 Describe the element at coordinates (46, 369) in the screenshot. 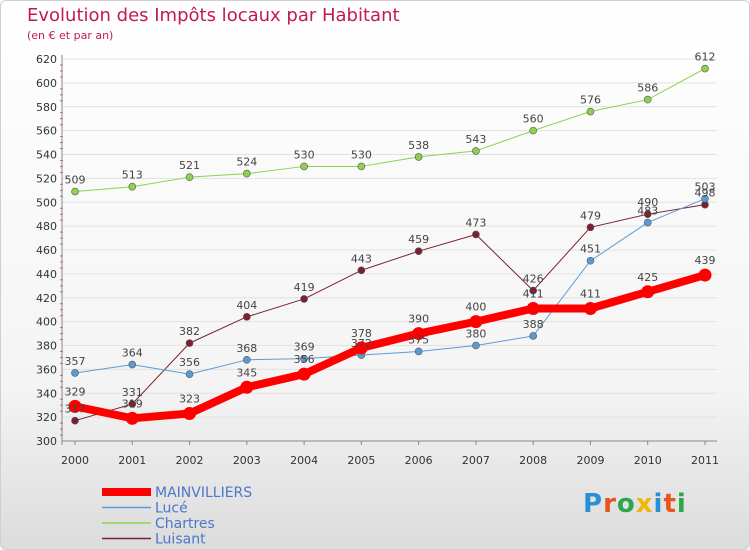

I see `y-tick-label: 360` at that location.